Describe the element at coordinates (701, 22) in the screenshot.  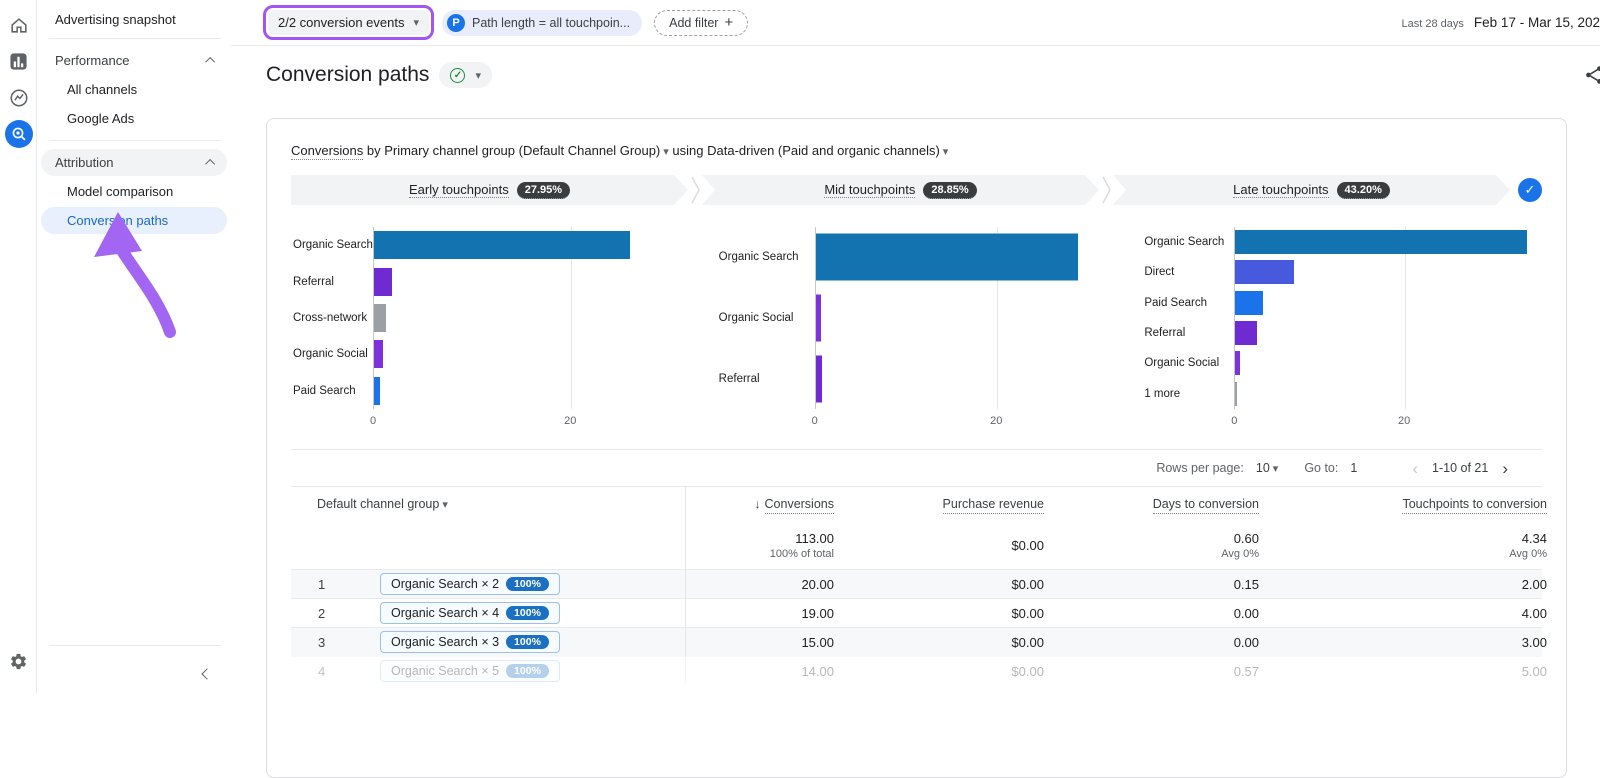
I see `add-filter-button: Add filter +` at that location.